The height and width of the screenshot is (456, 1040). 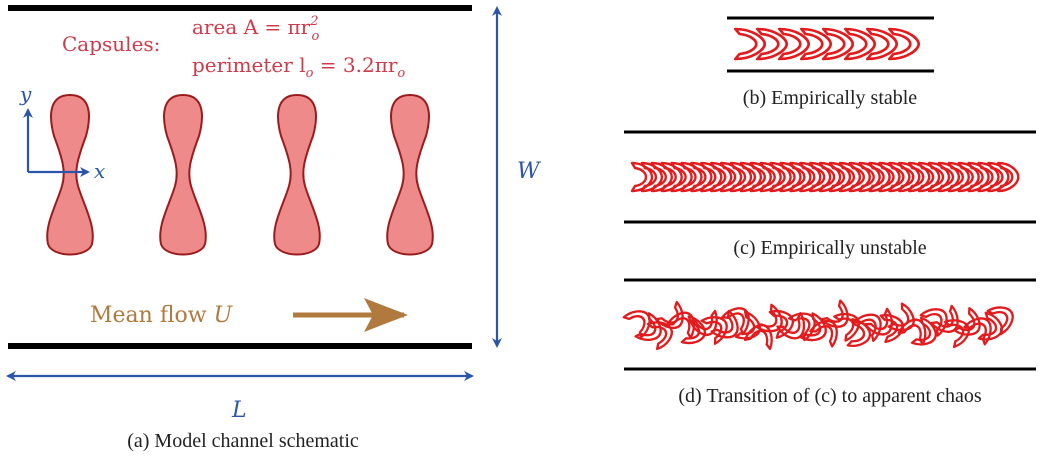 What do you see at coordinates (243, 441) in the screenshot?
I see `caption-a: (a) Model channel schematic` at bounding box center [243, 441].